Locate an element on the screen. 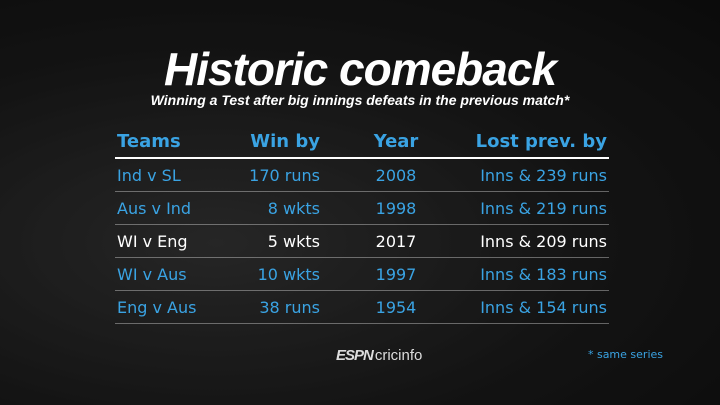  table-cell: 2017 is located at coordinates (396, 241).